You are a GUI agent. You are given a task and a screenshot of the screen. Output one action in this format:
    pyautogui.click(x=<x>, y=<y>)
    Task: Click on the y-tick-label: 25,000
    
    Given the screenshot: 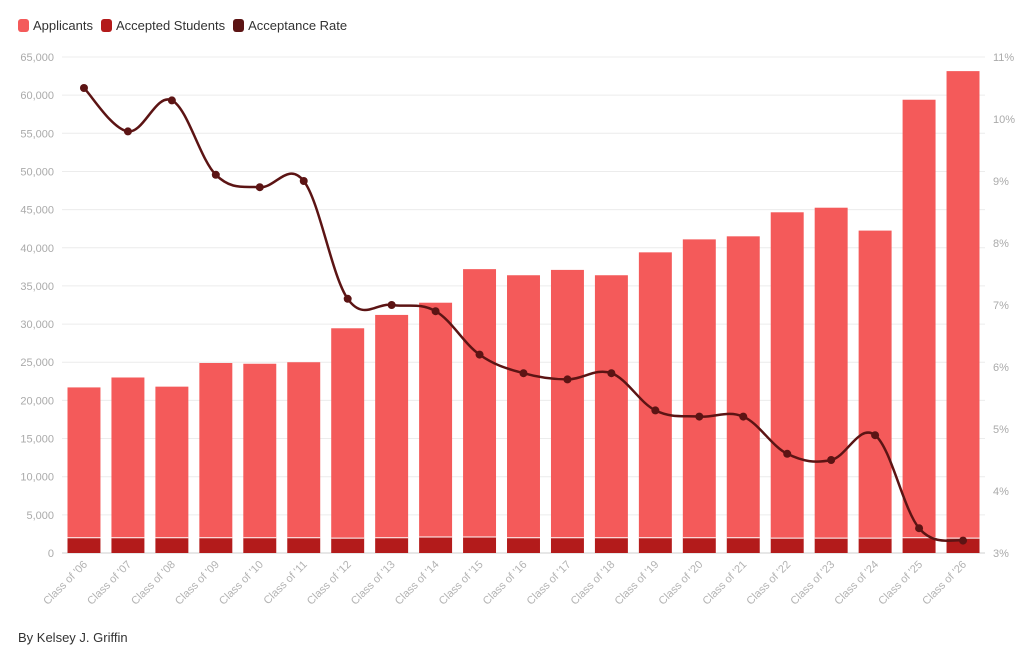 What is the action you would take?
    pyautogui.click(x=37, y=363)
    